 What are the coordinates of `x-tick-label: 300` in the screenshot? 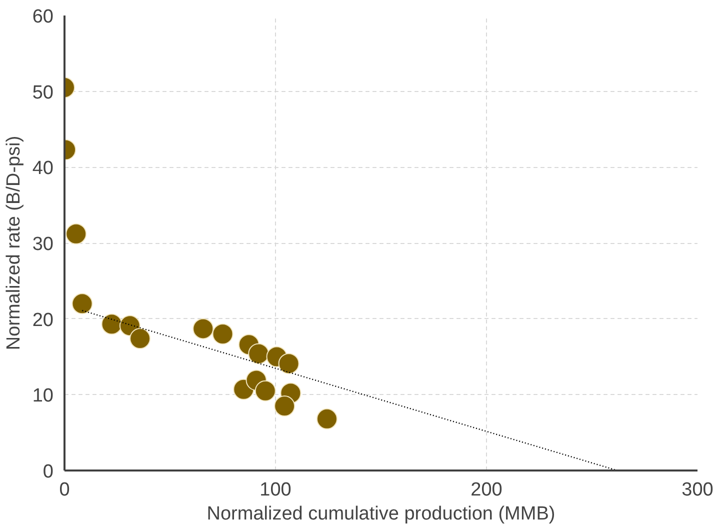 It's located at (698, 490).